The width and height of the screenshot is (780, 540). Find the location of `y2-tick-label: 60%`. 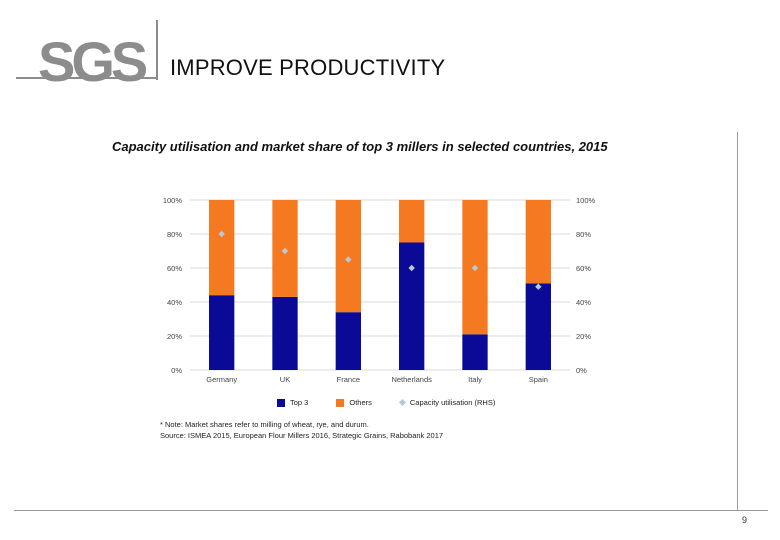

y2-tick-label: 60% is located at coordinates (583, 268).